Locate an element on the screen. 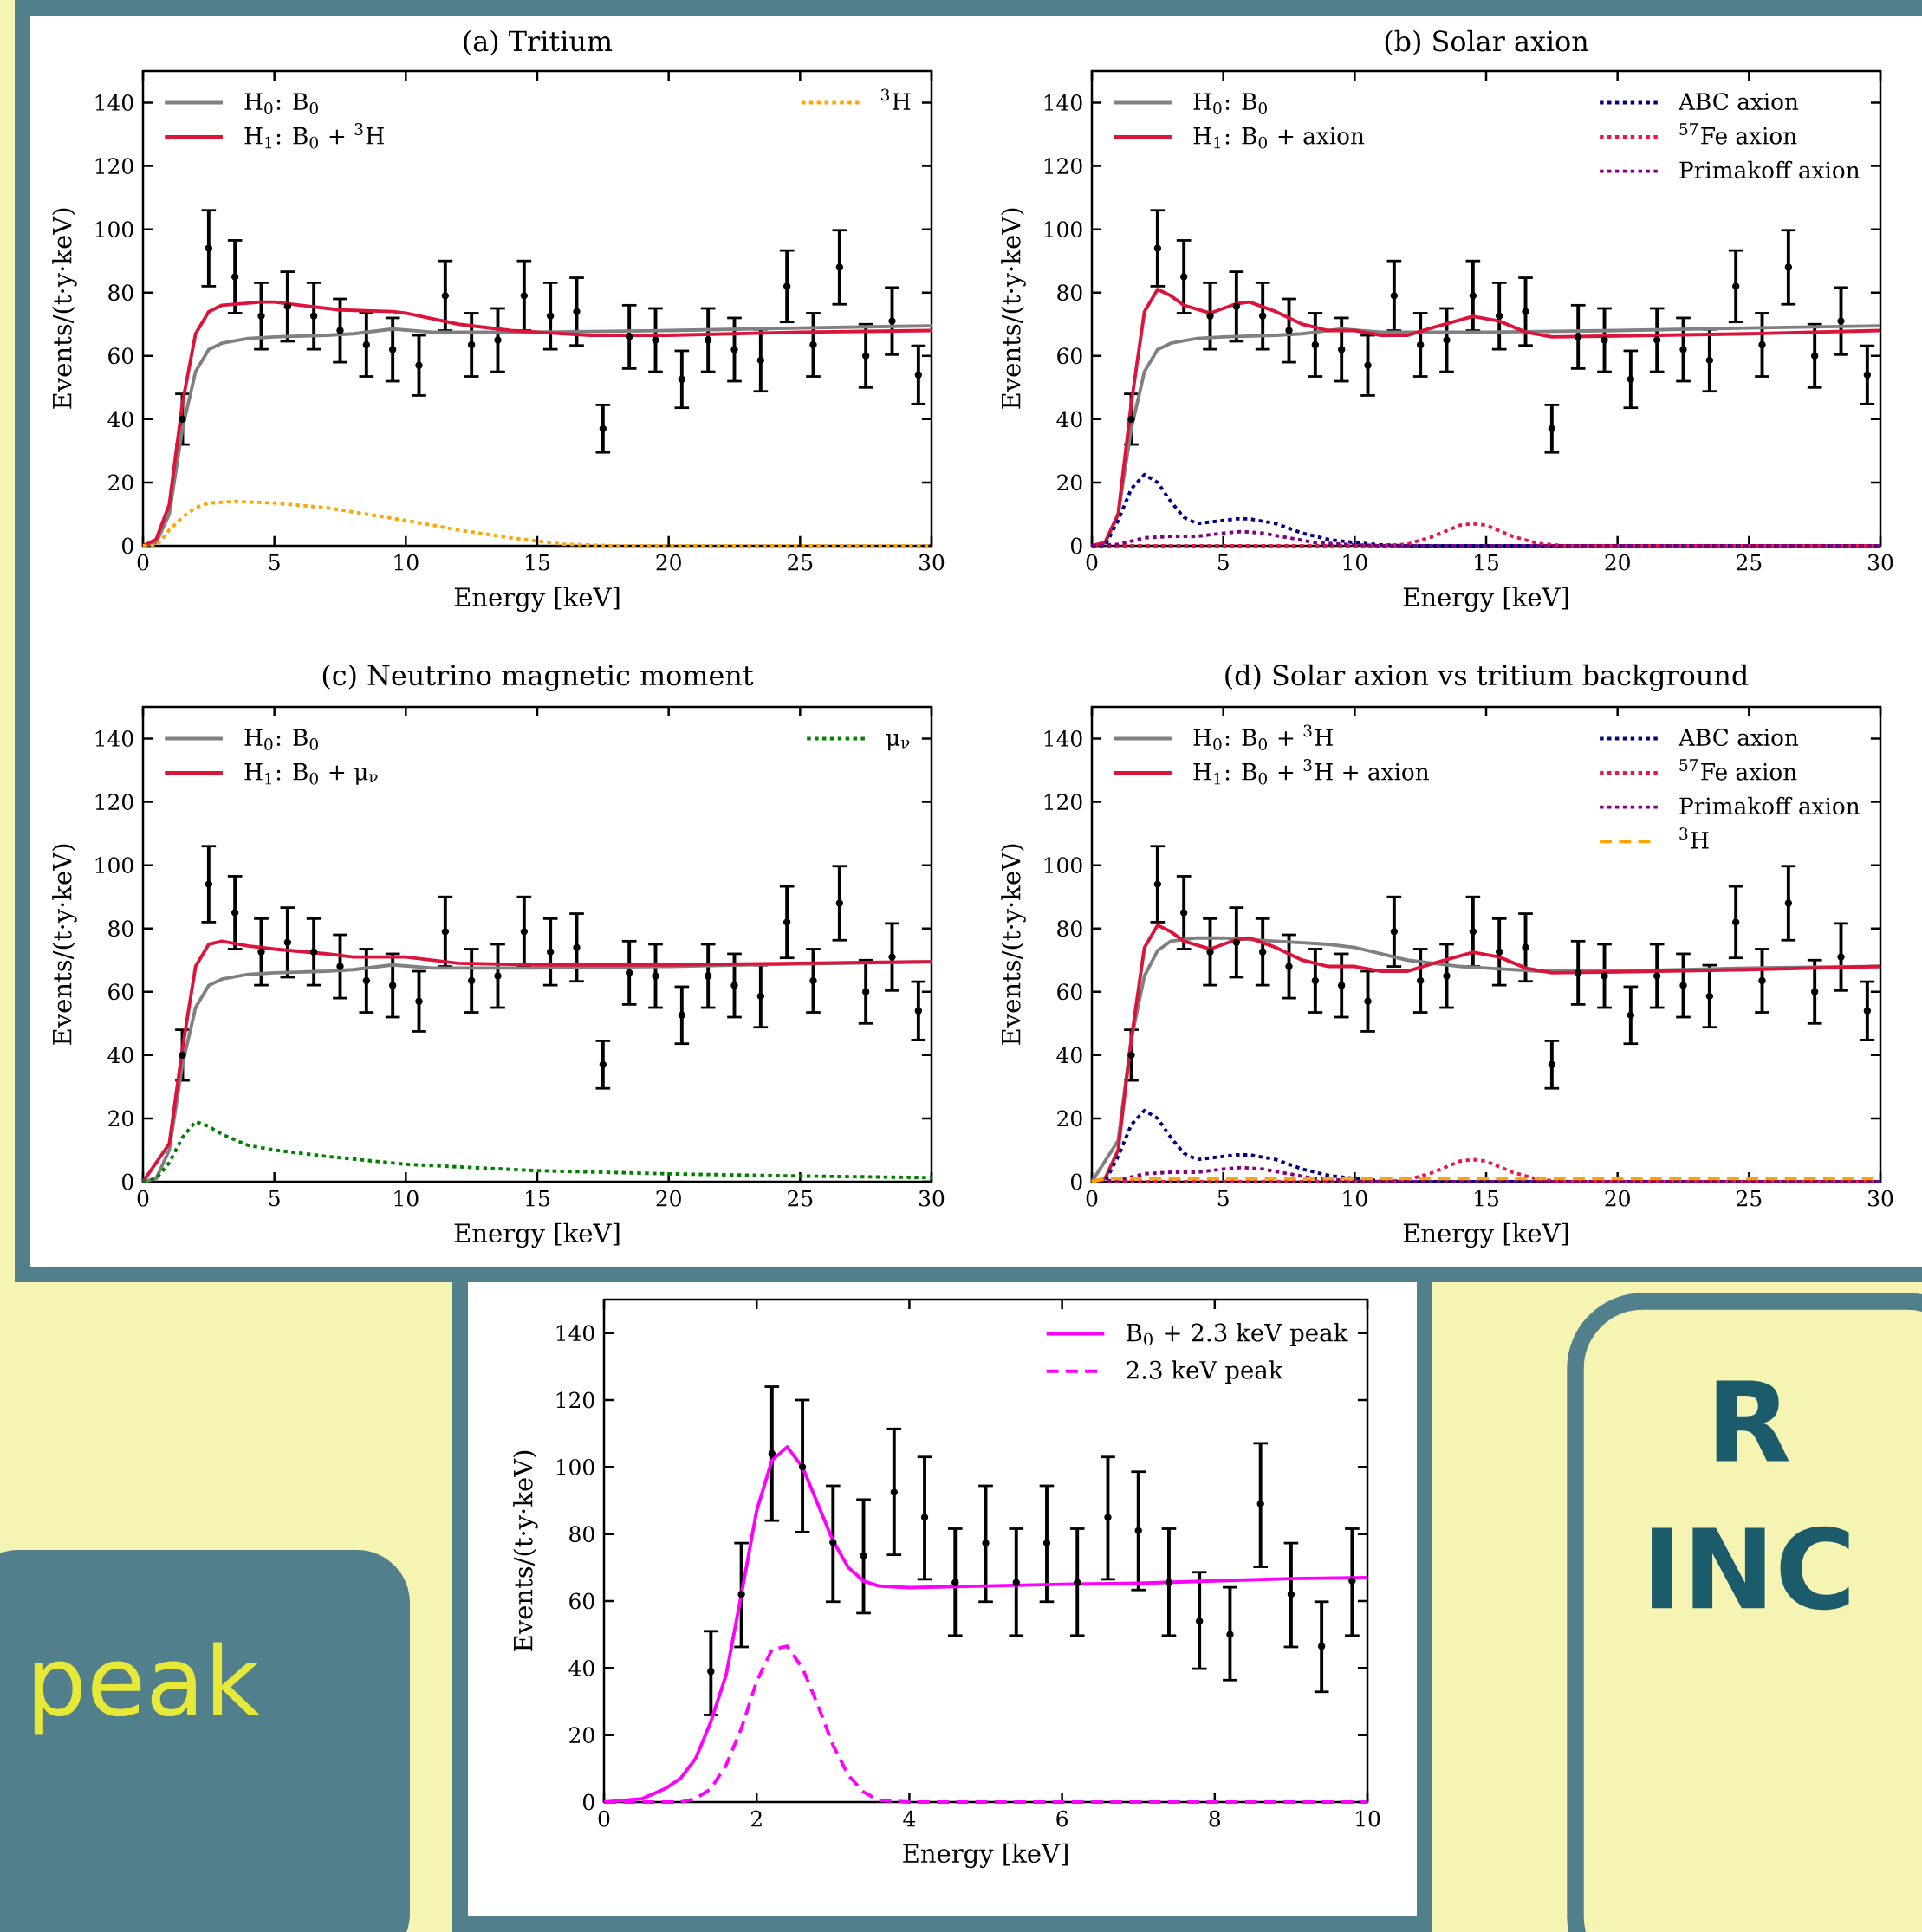 This screenshot has width=1922, height=1932. x-tick-label: 8 is located at coordinates (1215, 1819).